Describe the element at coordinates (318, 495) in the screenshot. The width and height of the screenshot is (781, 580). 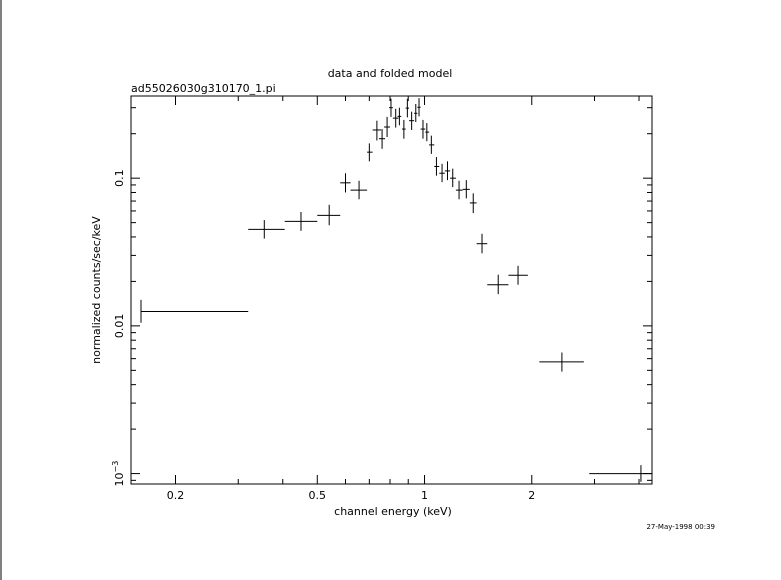
I see `x-tick-label: 0.5` at that location.